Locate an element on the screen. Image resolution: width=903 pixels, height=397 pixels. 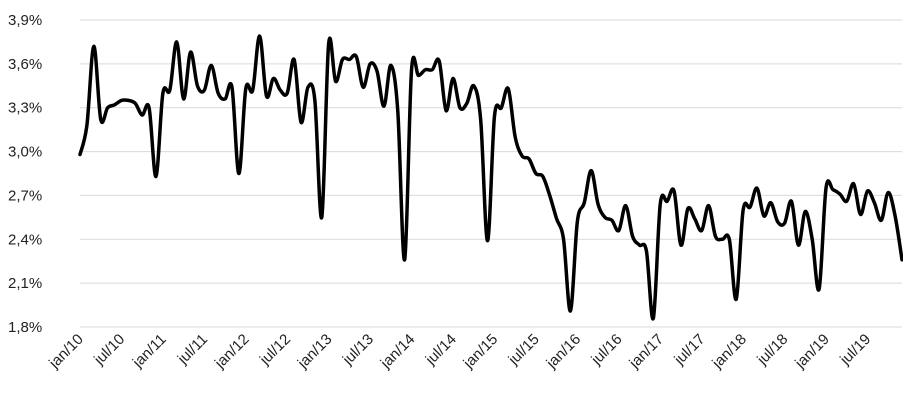
y-tick-label: 3,9% is located at coordinates (25, 20).